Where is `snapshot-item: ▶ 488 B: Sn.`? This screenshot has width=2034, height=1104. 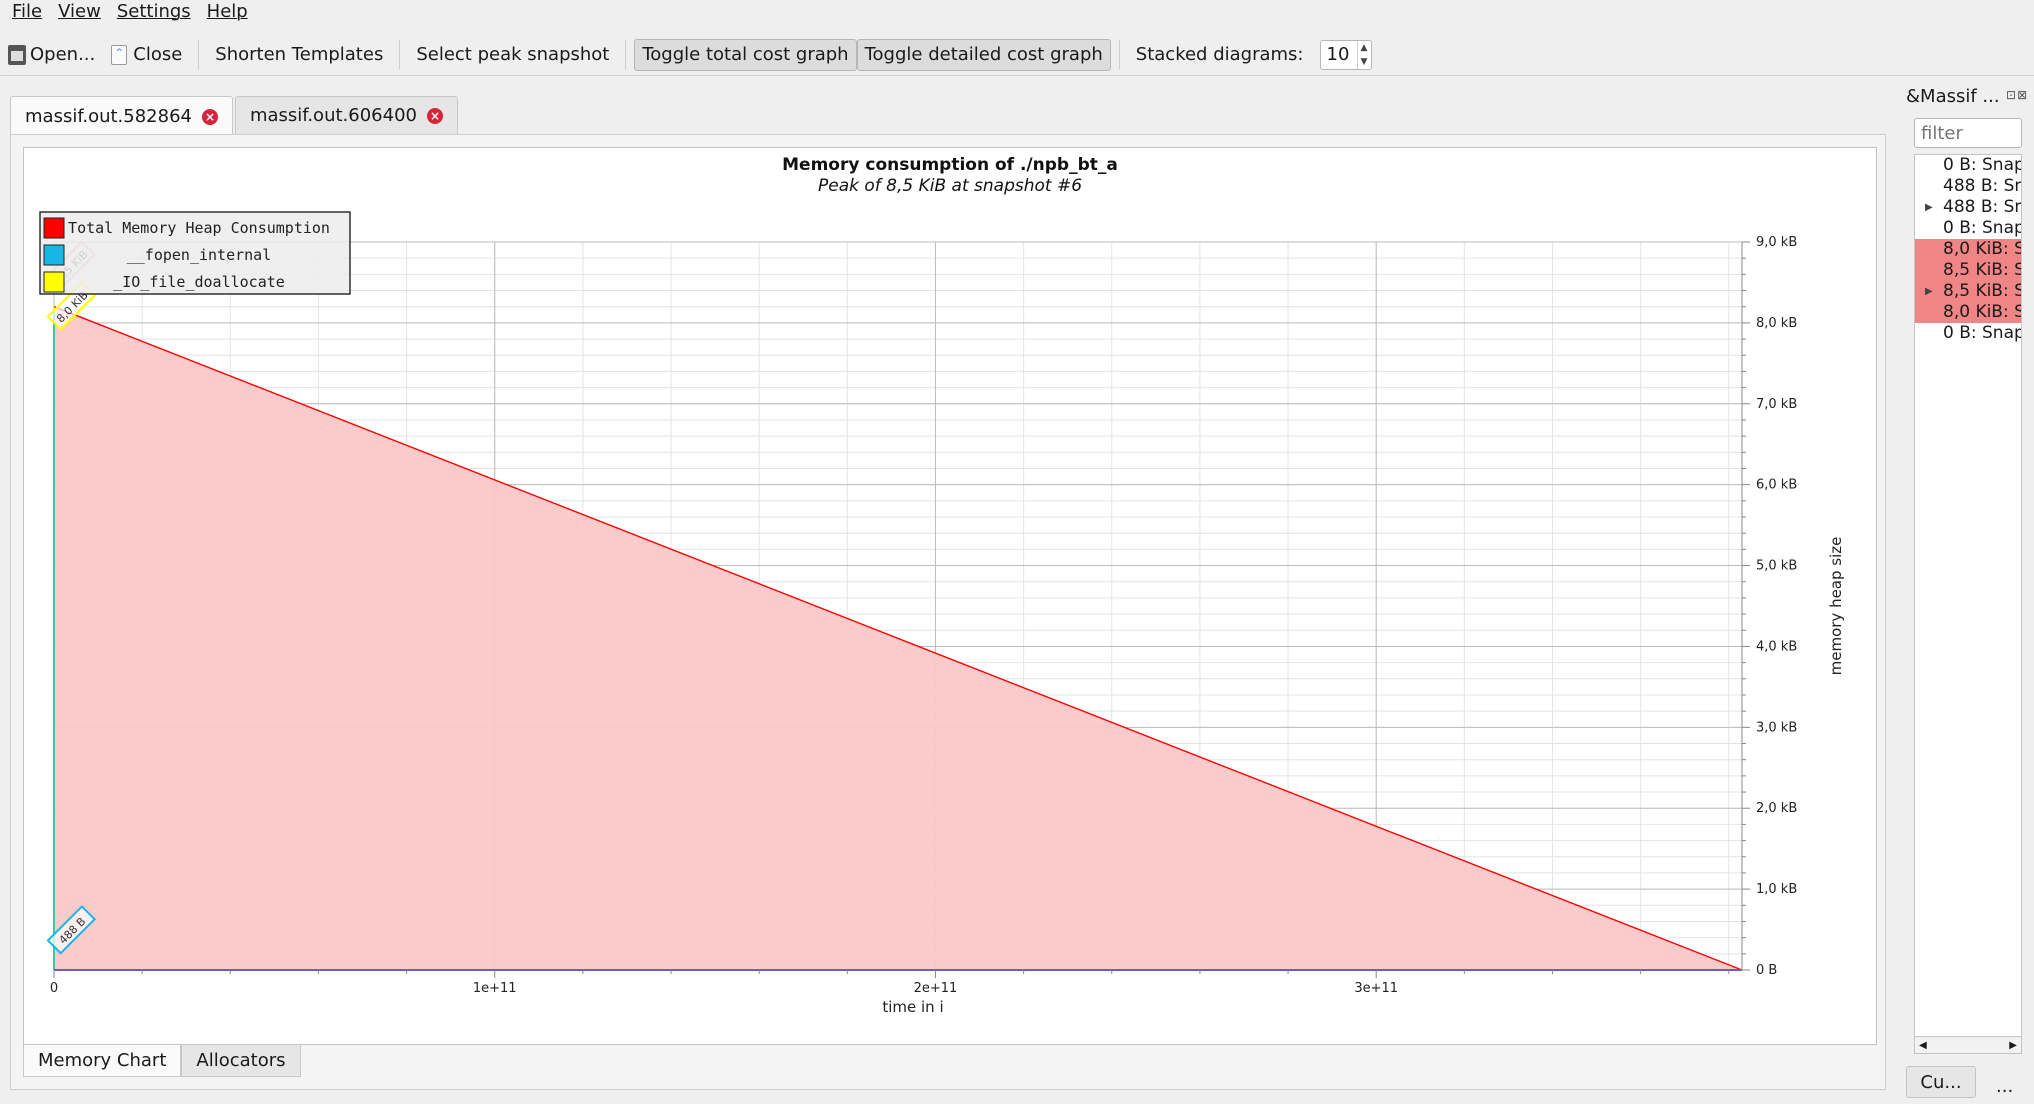
snapshot-item: ▶ 488 B: Sn. is located at coordinates (1968, 207).